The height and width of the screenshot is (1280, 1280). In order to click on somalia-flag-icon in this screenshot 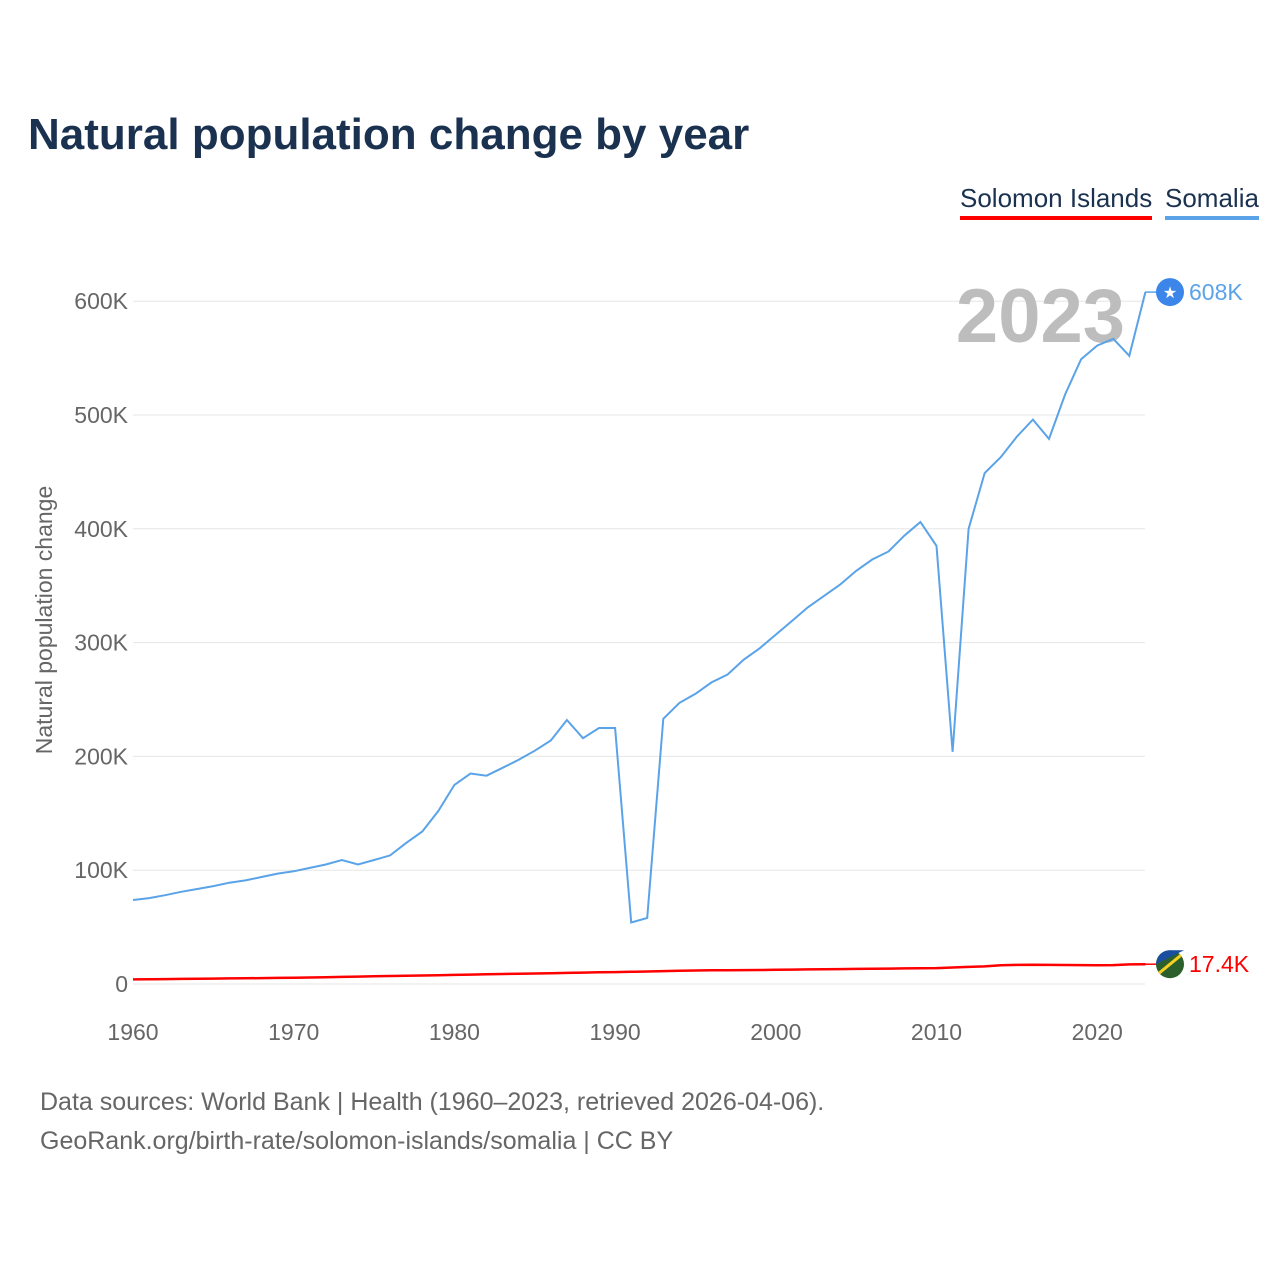, I will do `click(1170, 292)`.